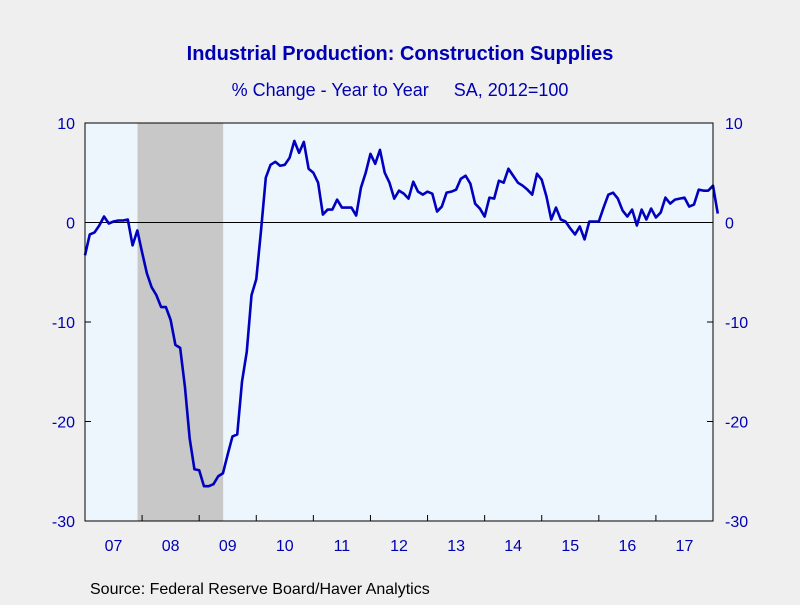 The height and width of the screenshot is (605, 800). I want to click on y-tick-label-left: 0, so click(70, 224).